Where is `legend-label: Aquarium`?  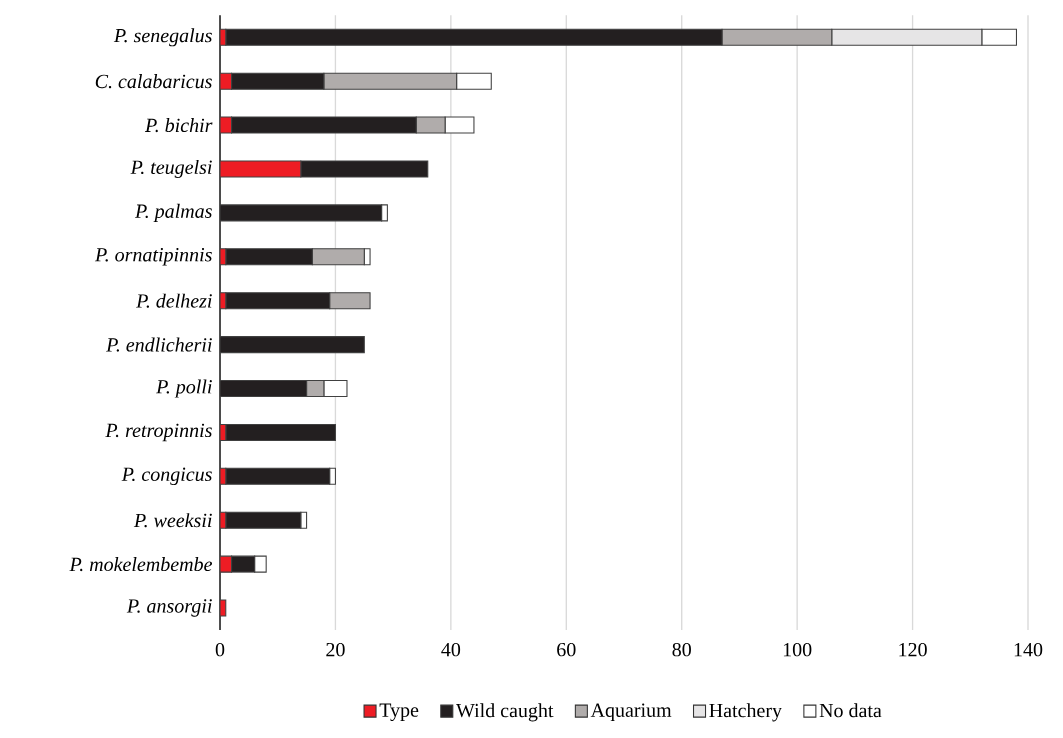 legend-label: Aquarium is located at coordinates (631, 712).